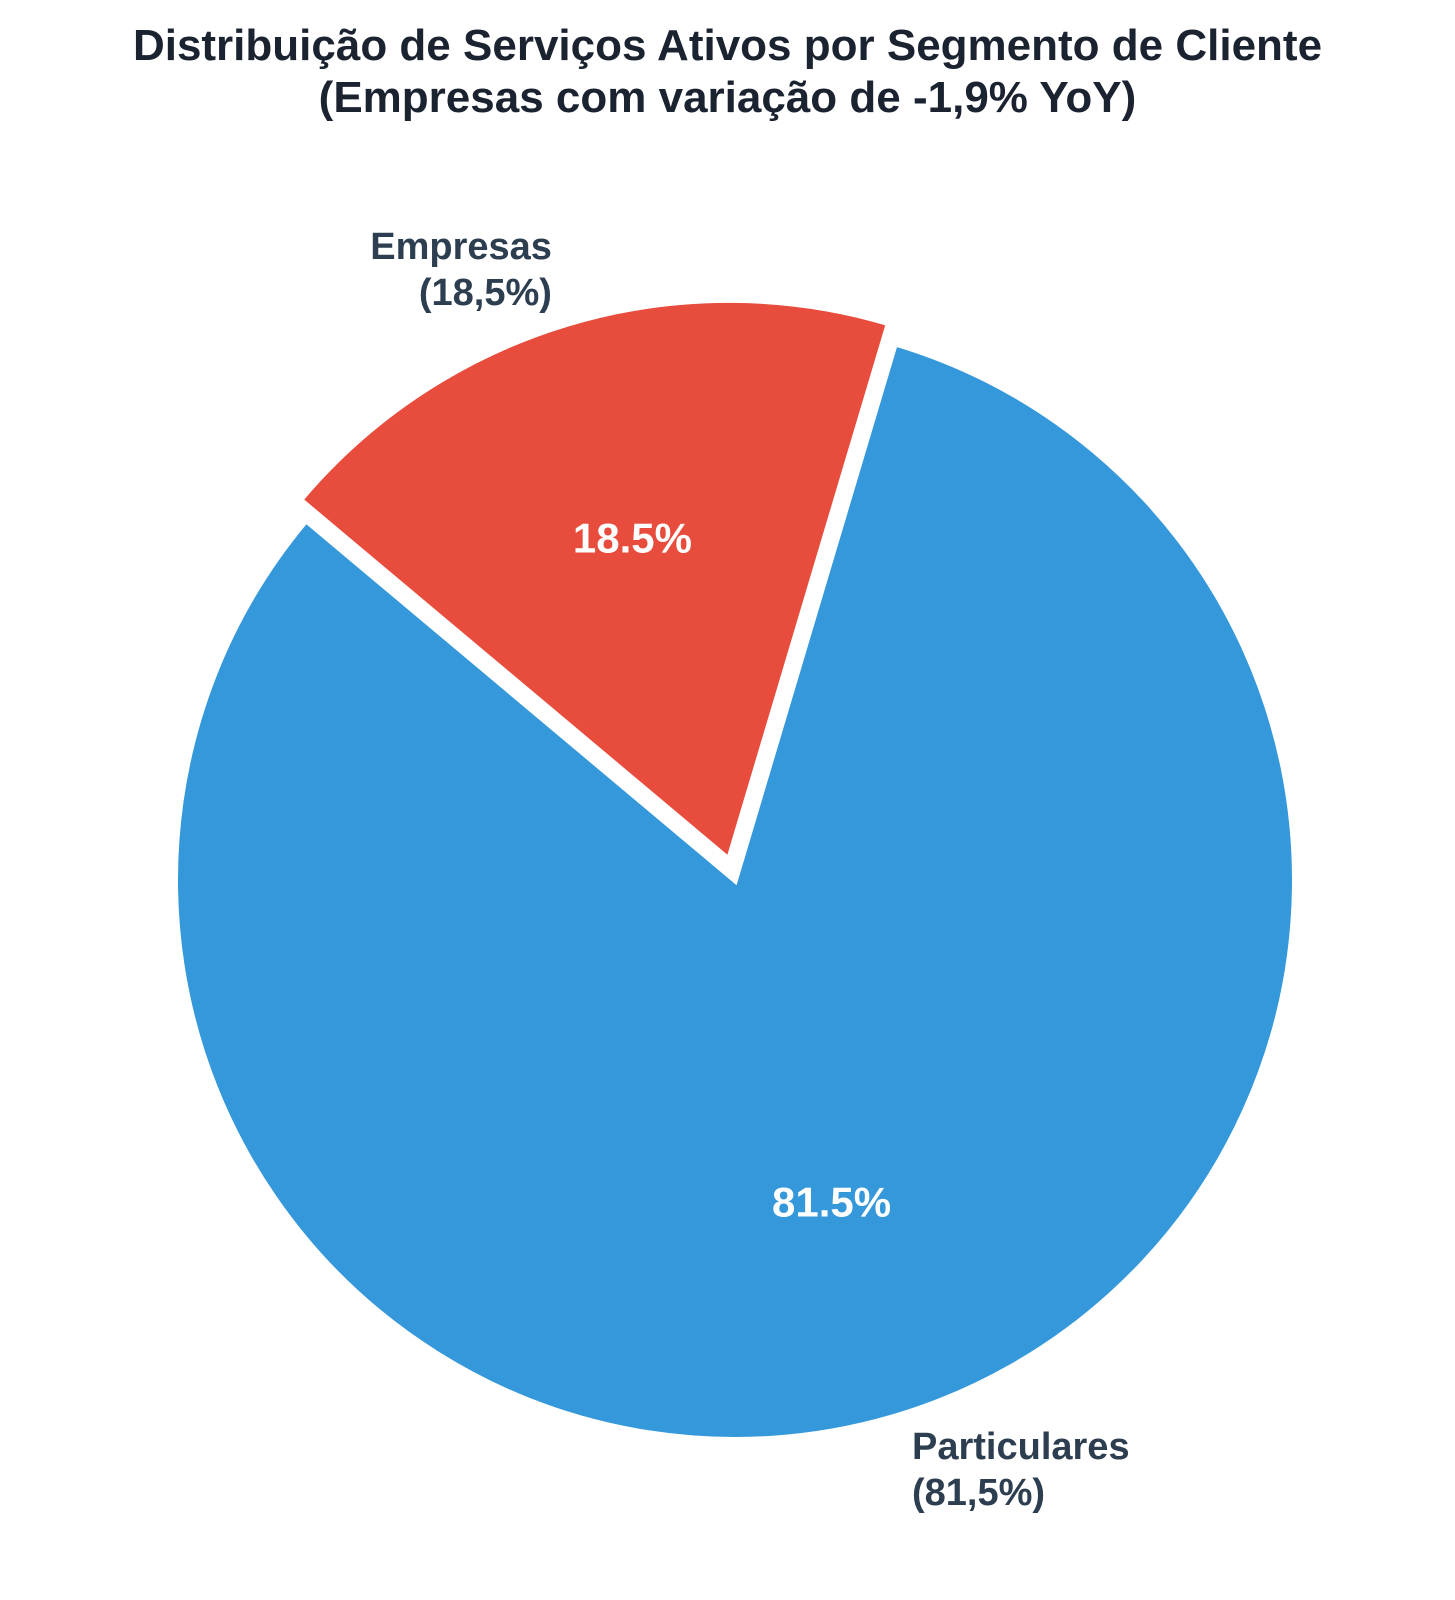 This screenshot has width=1455, height=1600. What do you see at coordinates (461, 247) in the screenshot?
I see `category-label-line-1: Empresas` at bounding box center [461, 247].